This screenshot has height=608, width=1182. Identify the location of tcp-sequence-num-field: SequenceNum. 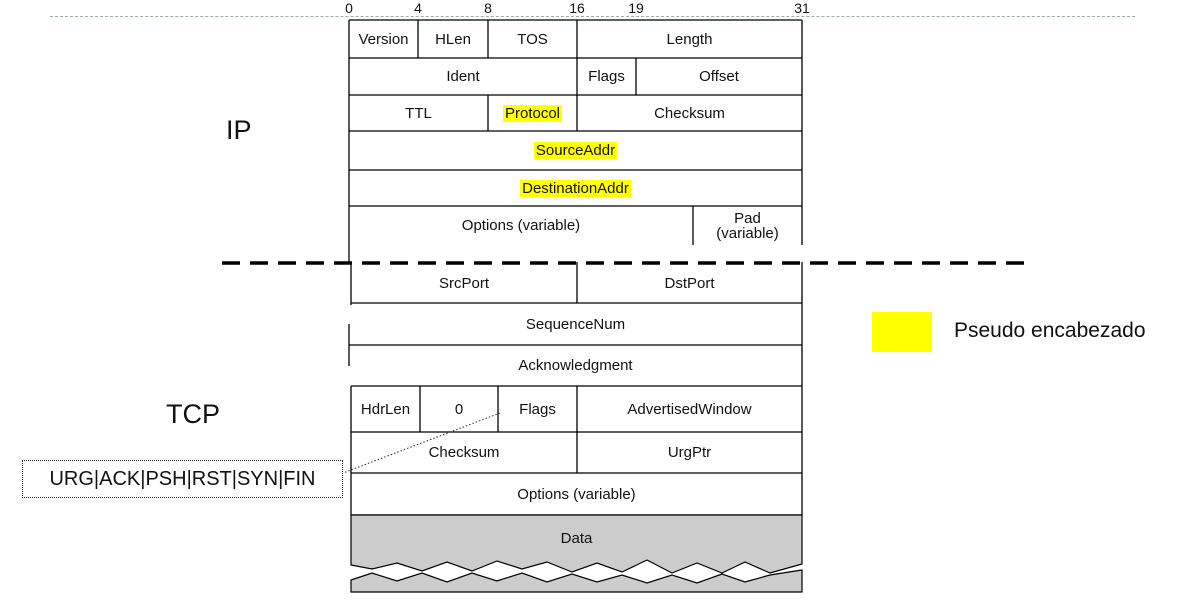
(575, 324).